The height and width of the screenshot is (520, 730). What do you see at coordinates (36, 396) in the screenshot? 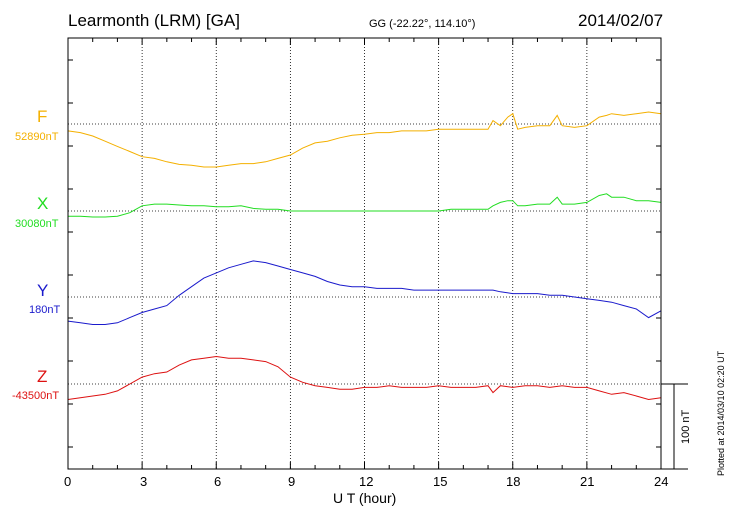
I see `baseline-label-z: -43500nT` at bounding box center [36, 396].